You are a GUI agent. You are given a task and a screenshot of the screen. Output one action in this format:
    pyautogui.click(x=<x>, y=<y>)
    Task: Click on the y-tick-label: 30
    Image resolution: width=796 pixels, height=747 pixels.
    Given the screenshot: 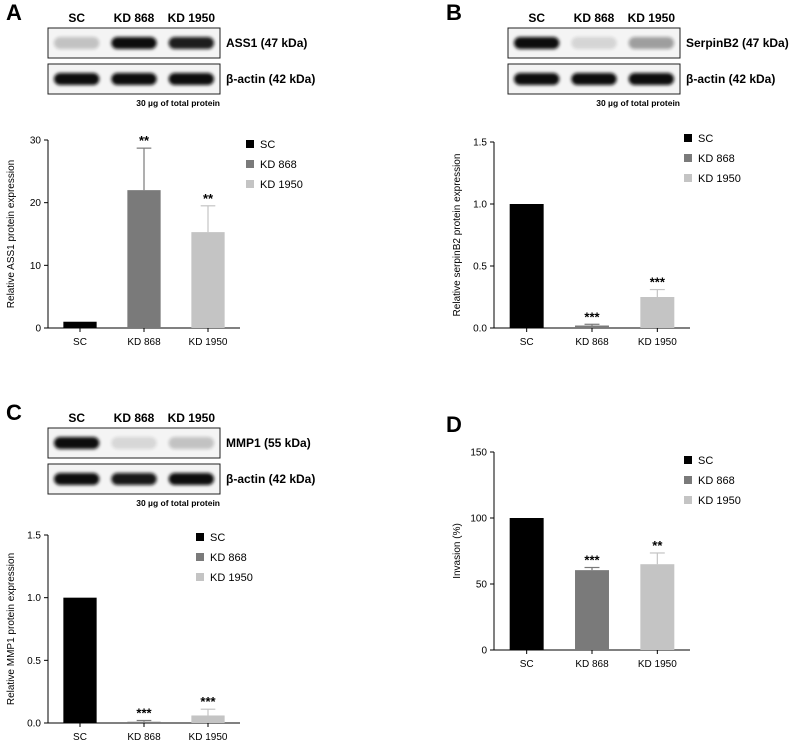 What is the action you would take?
    pyautogui.click(x=36, y=141)
    